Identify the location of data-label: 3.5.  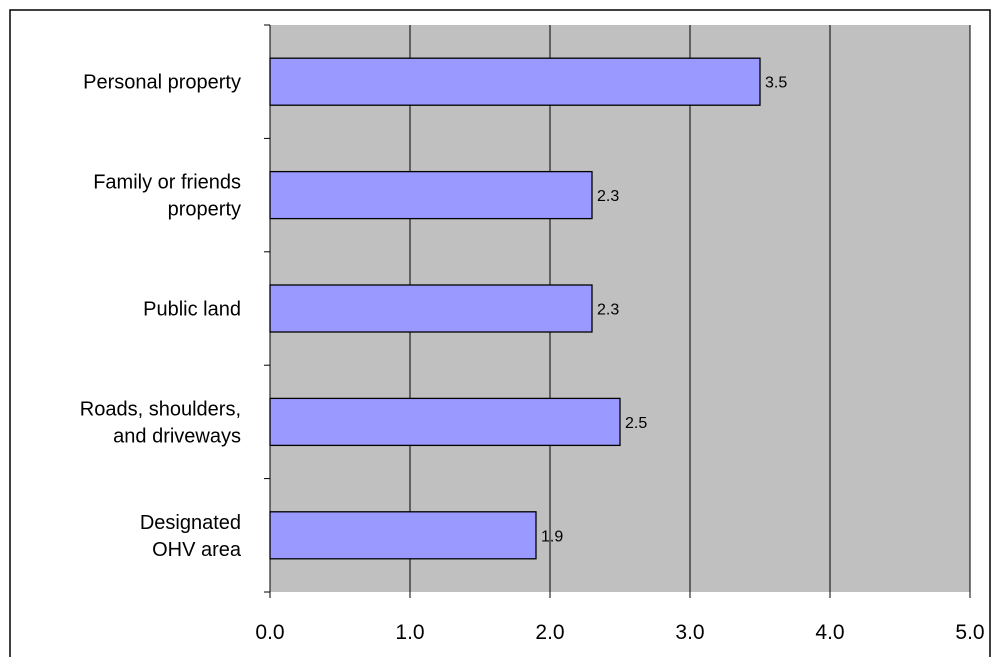
(776, 83).